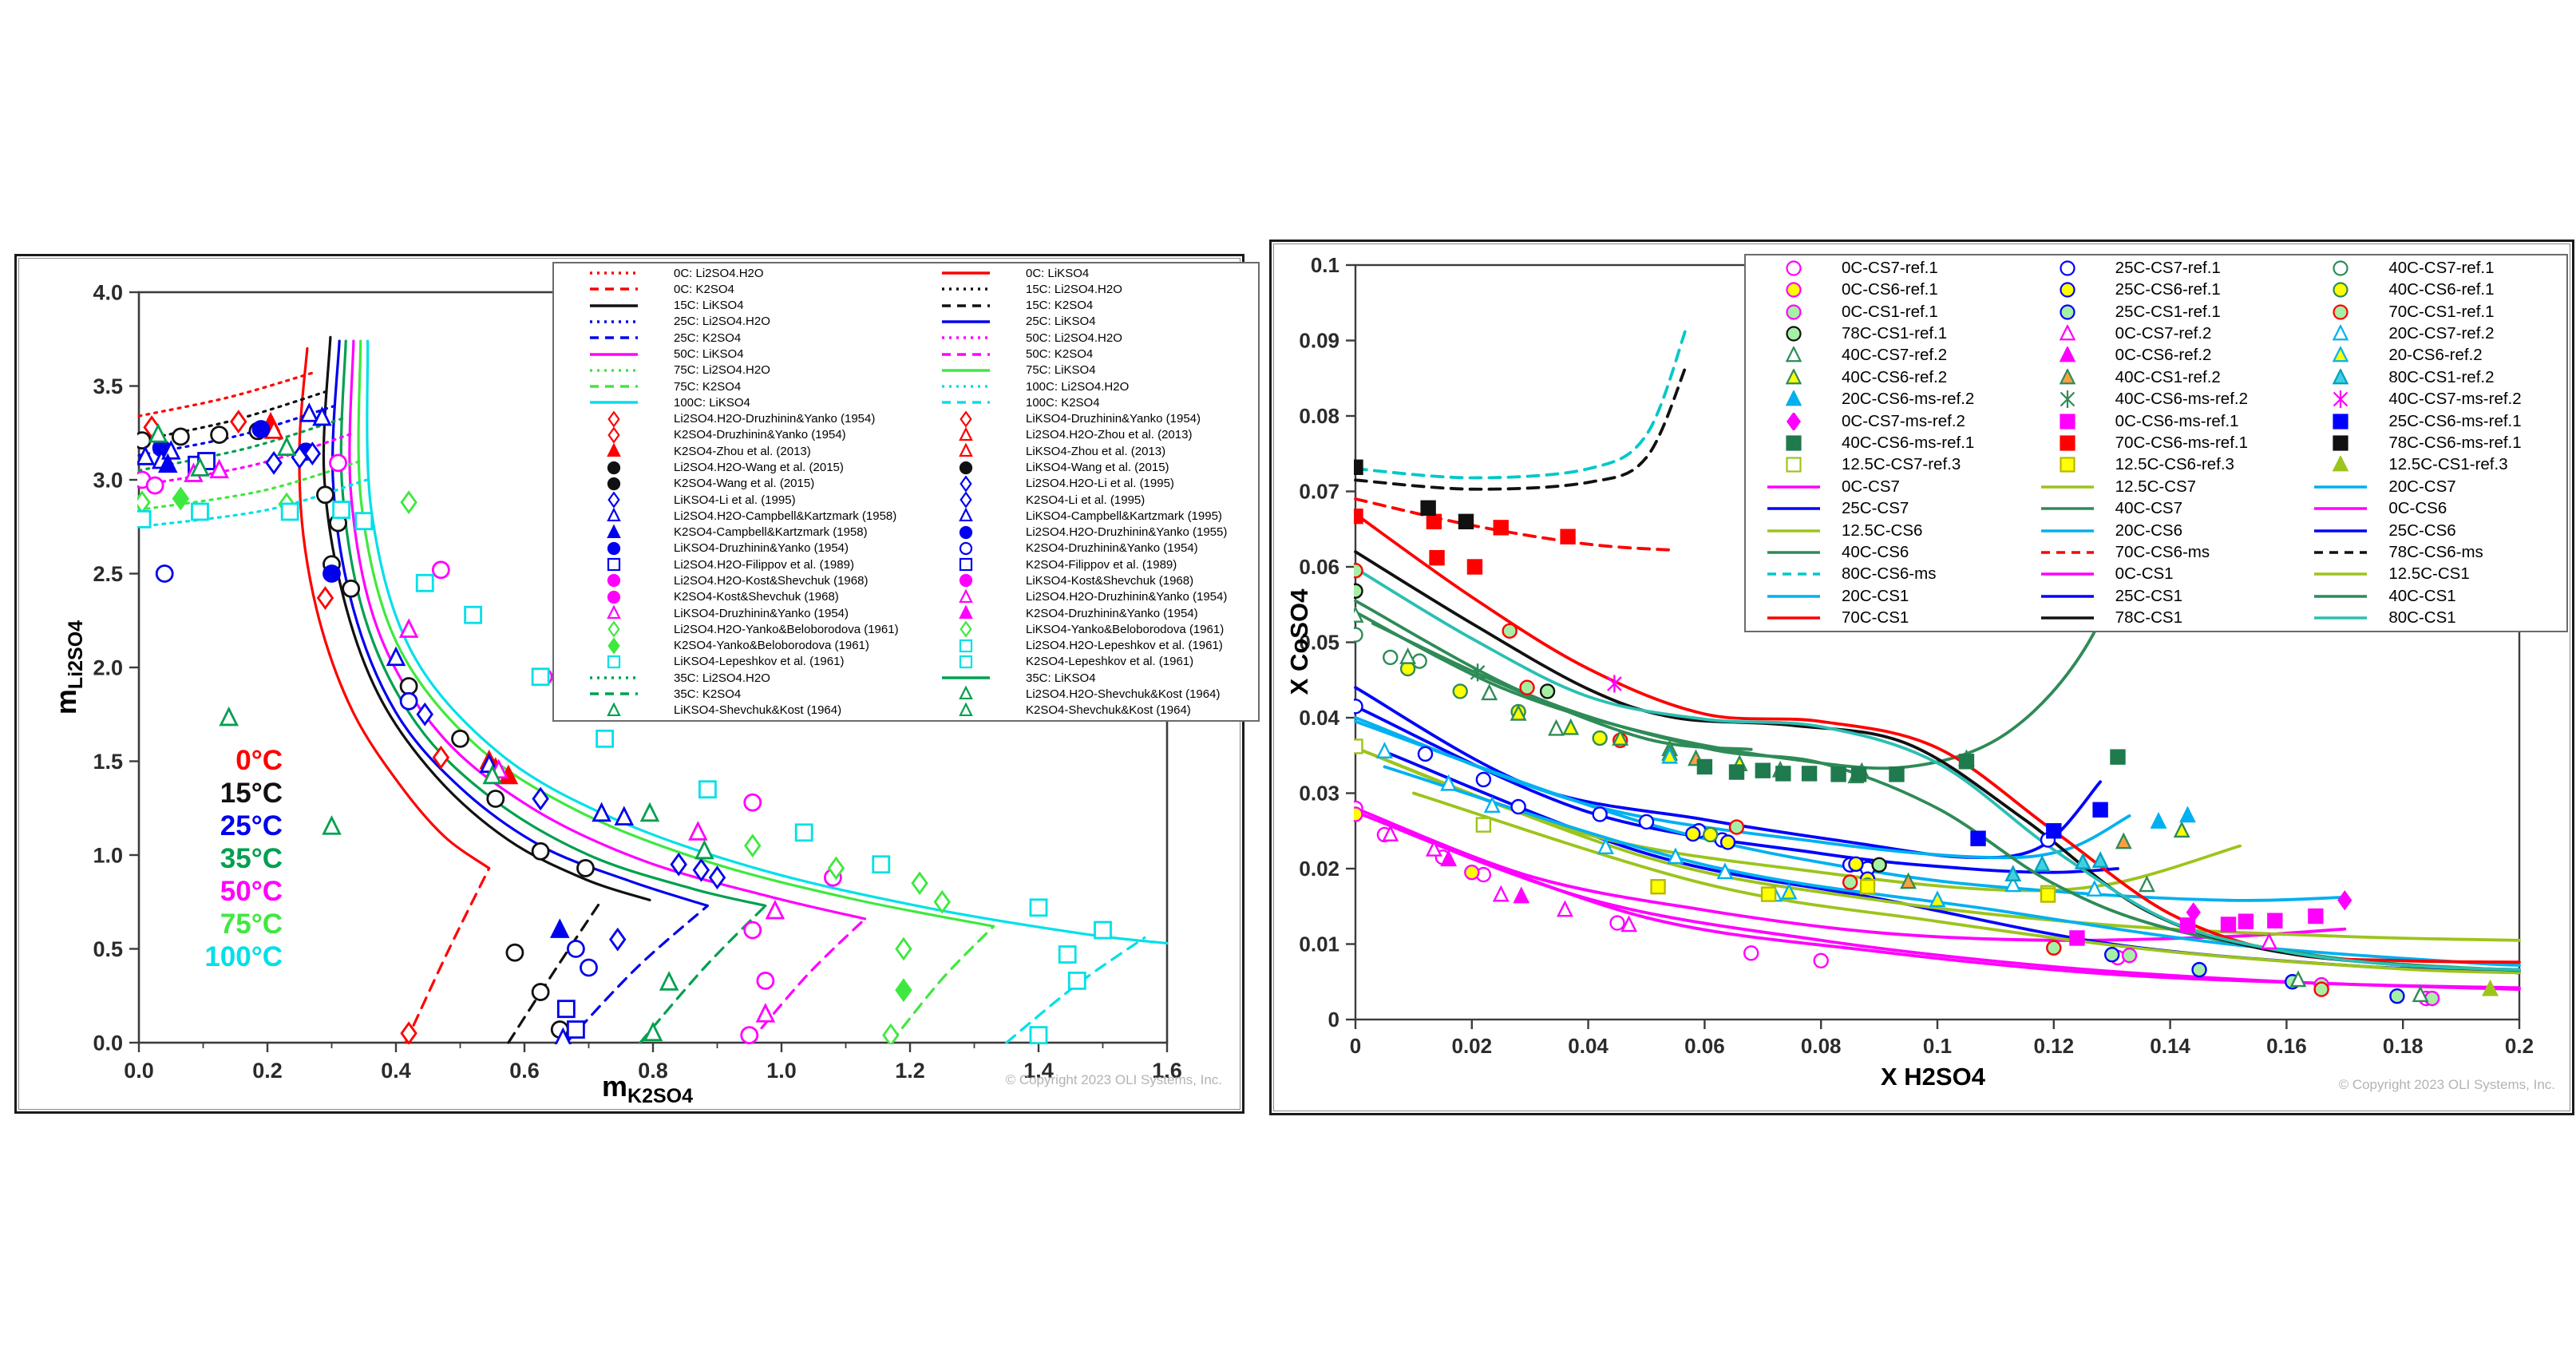 Image resolution: width=2576 pixels, height=1370 pixels. Describe the element at coordinates (2156, 289) in the screenshot. I see `legend-entry: 25C-CS6-ref.1` at that location.